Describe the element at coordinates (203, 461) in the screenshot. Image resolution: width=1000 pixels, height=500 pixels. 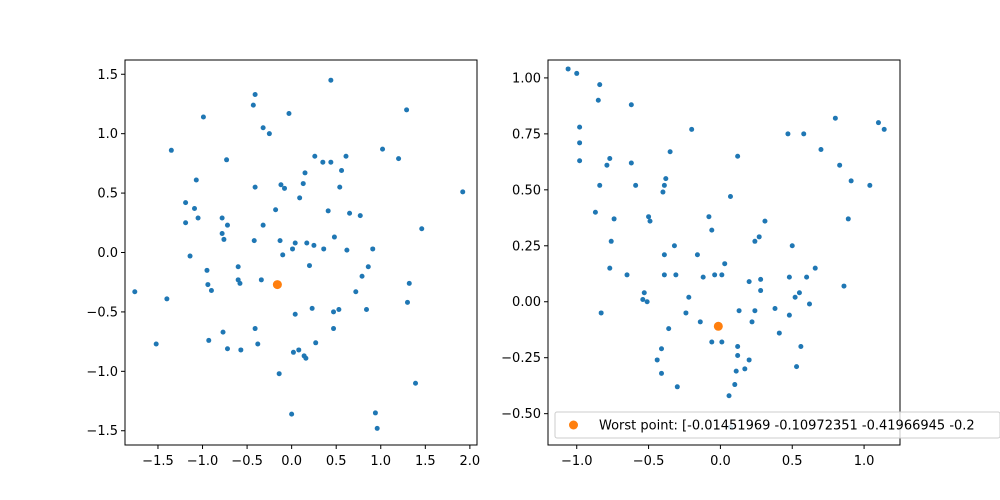
I see `left-x-tick-label: −1.0` at that location.